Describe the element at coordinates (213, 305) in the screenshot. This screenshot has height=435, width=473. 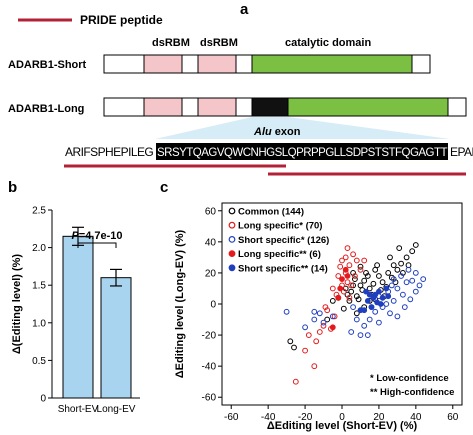
I see `scatter-y-tick-label: 0` at that location.